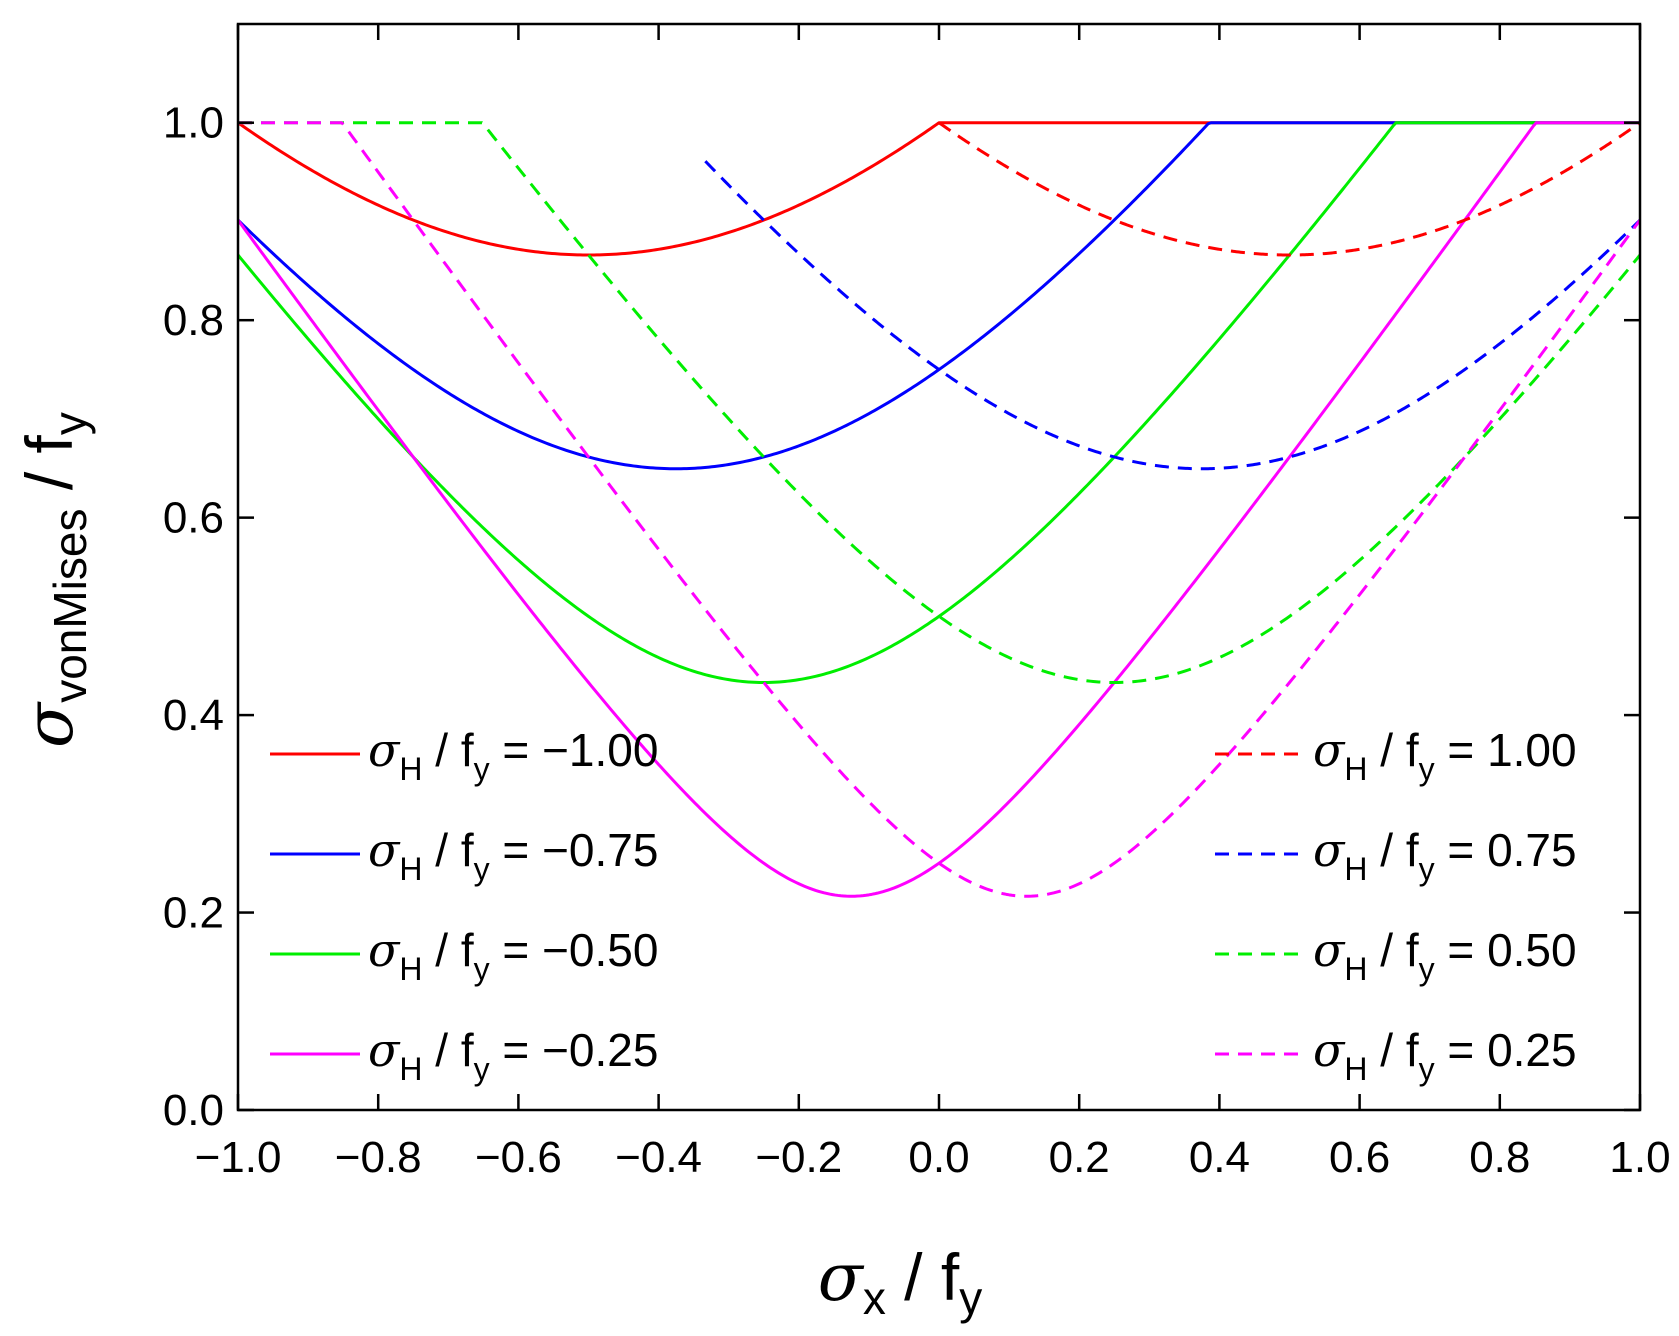 This screenshot has height=1336, width=1679. Describe the element at coordinates (53, 580) in the screenshot. I see `y-axis-title: σvonMises / fy` at that location.